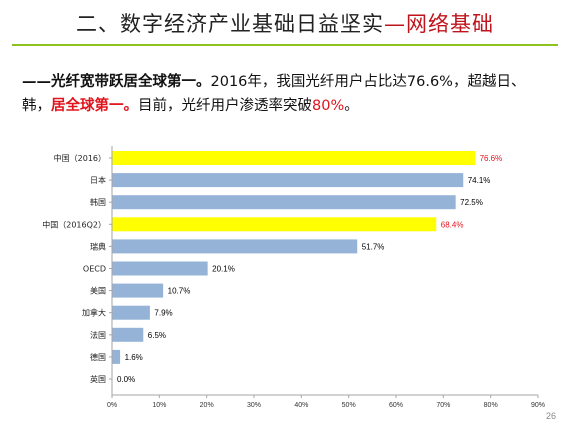 This screenshot has height=427, width=570. What do you see at coordinates (274, 94) in the screenshot?
I see `headline-body: 2016年，我国光纤用户占比达76.6%，超越日、韩，` at bounding box center [274, 94].